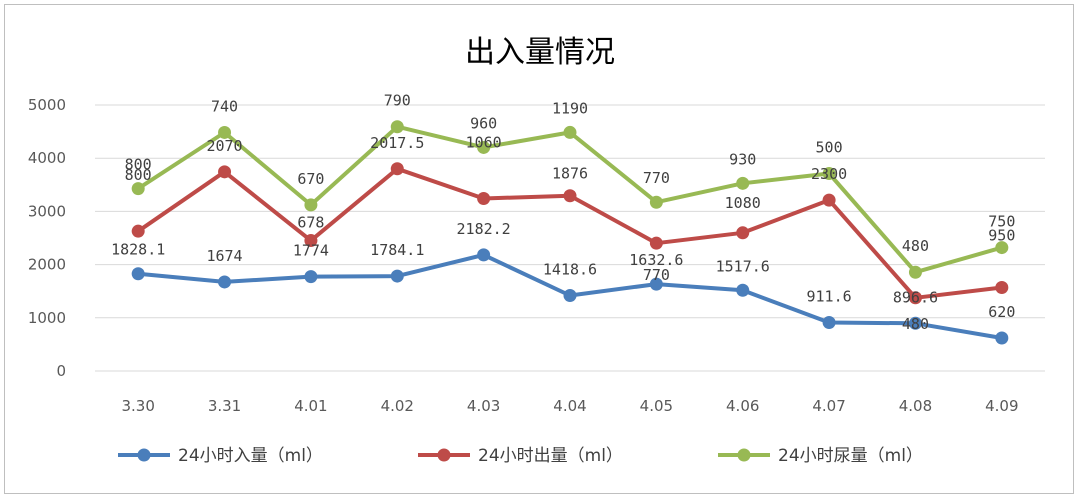 This screenshot has width=1080, height=500. Describe the element at coordinates (224, 106) in the screenshot. I see `data-label: 740` at that location.